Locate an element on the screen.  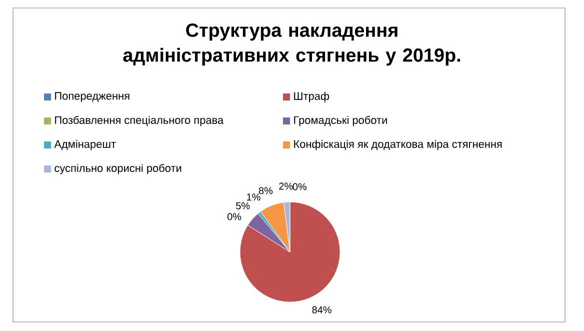
data-label: 2% is located at coordinates (286, 186).